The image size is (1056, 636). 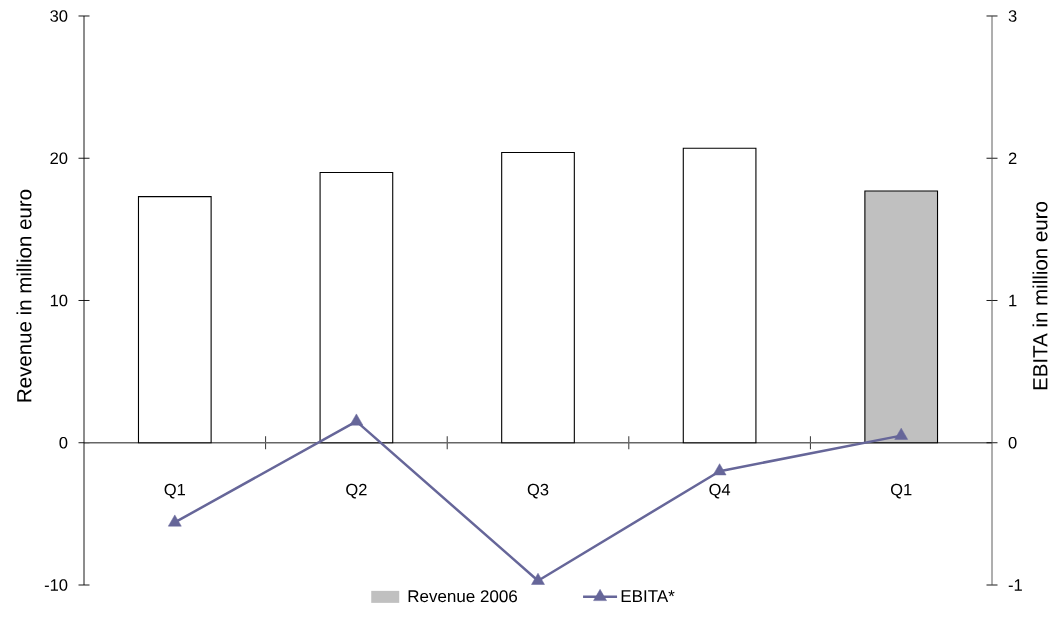 What do you see at coordinates (463, 596) in the screenshot?
I see `legend-label: Revenue 2006` at bounding box center [463, 596].